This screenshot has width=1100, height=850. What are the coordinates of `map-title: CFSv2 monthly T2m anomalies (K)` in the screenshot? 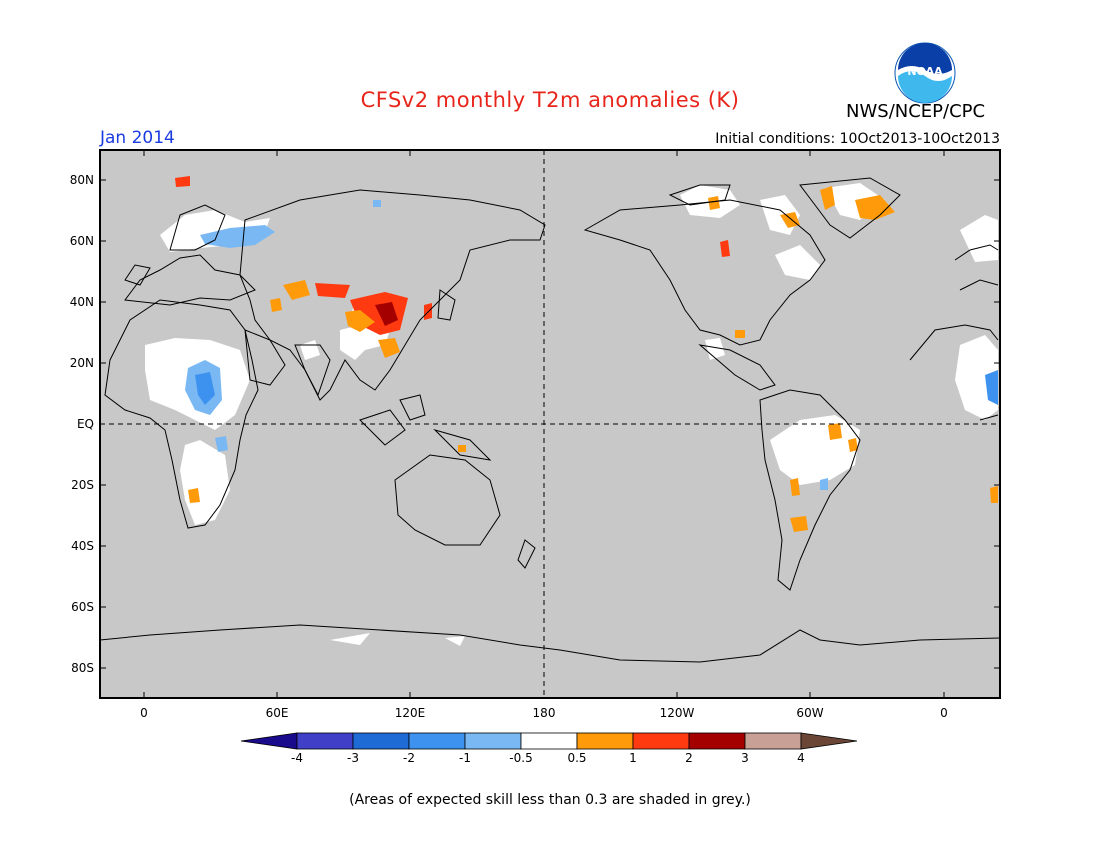 It's located at (550, 100).